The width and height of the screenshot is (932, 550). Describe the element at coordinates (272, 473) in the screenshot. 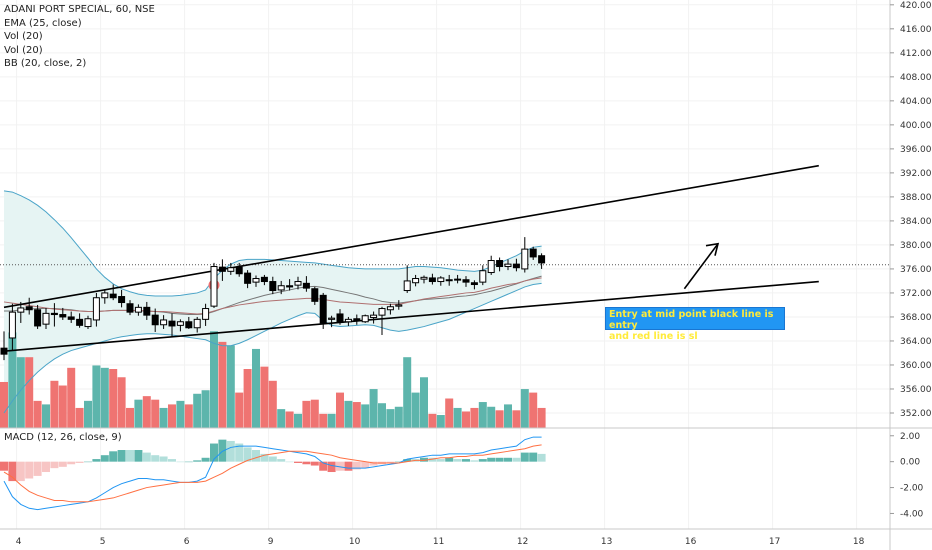

I see `signal-line` at that location.